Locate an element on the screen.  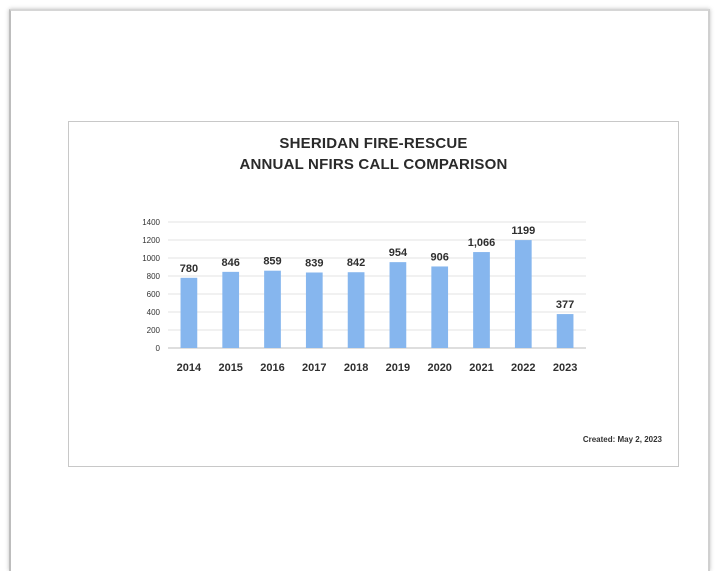
x-tick-label: 2014 is located at coordinates (189, 368).